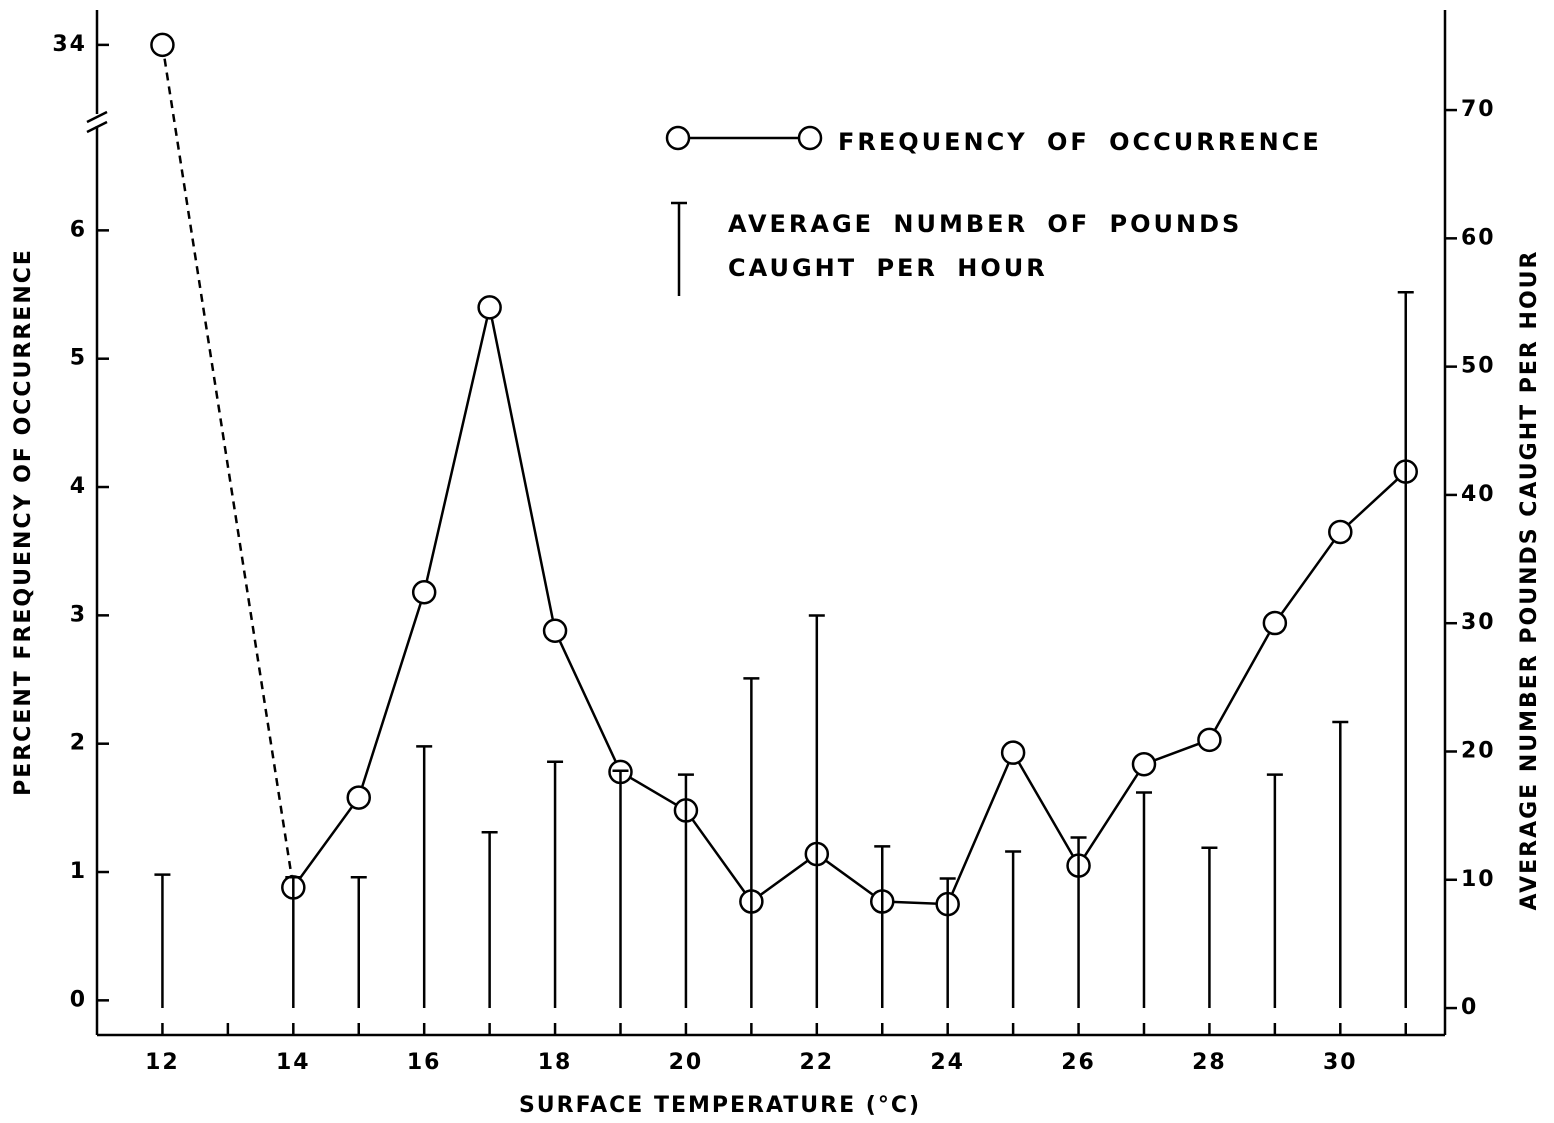  Describe the element at coordinates (1209, 1062) in the screenshot. I see `x-tick-label: 28` at that location.